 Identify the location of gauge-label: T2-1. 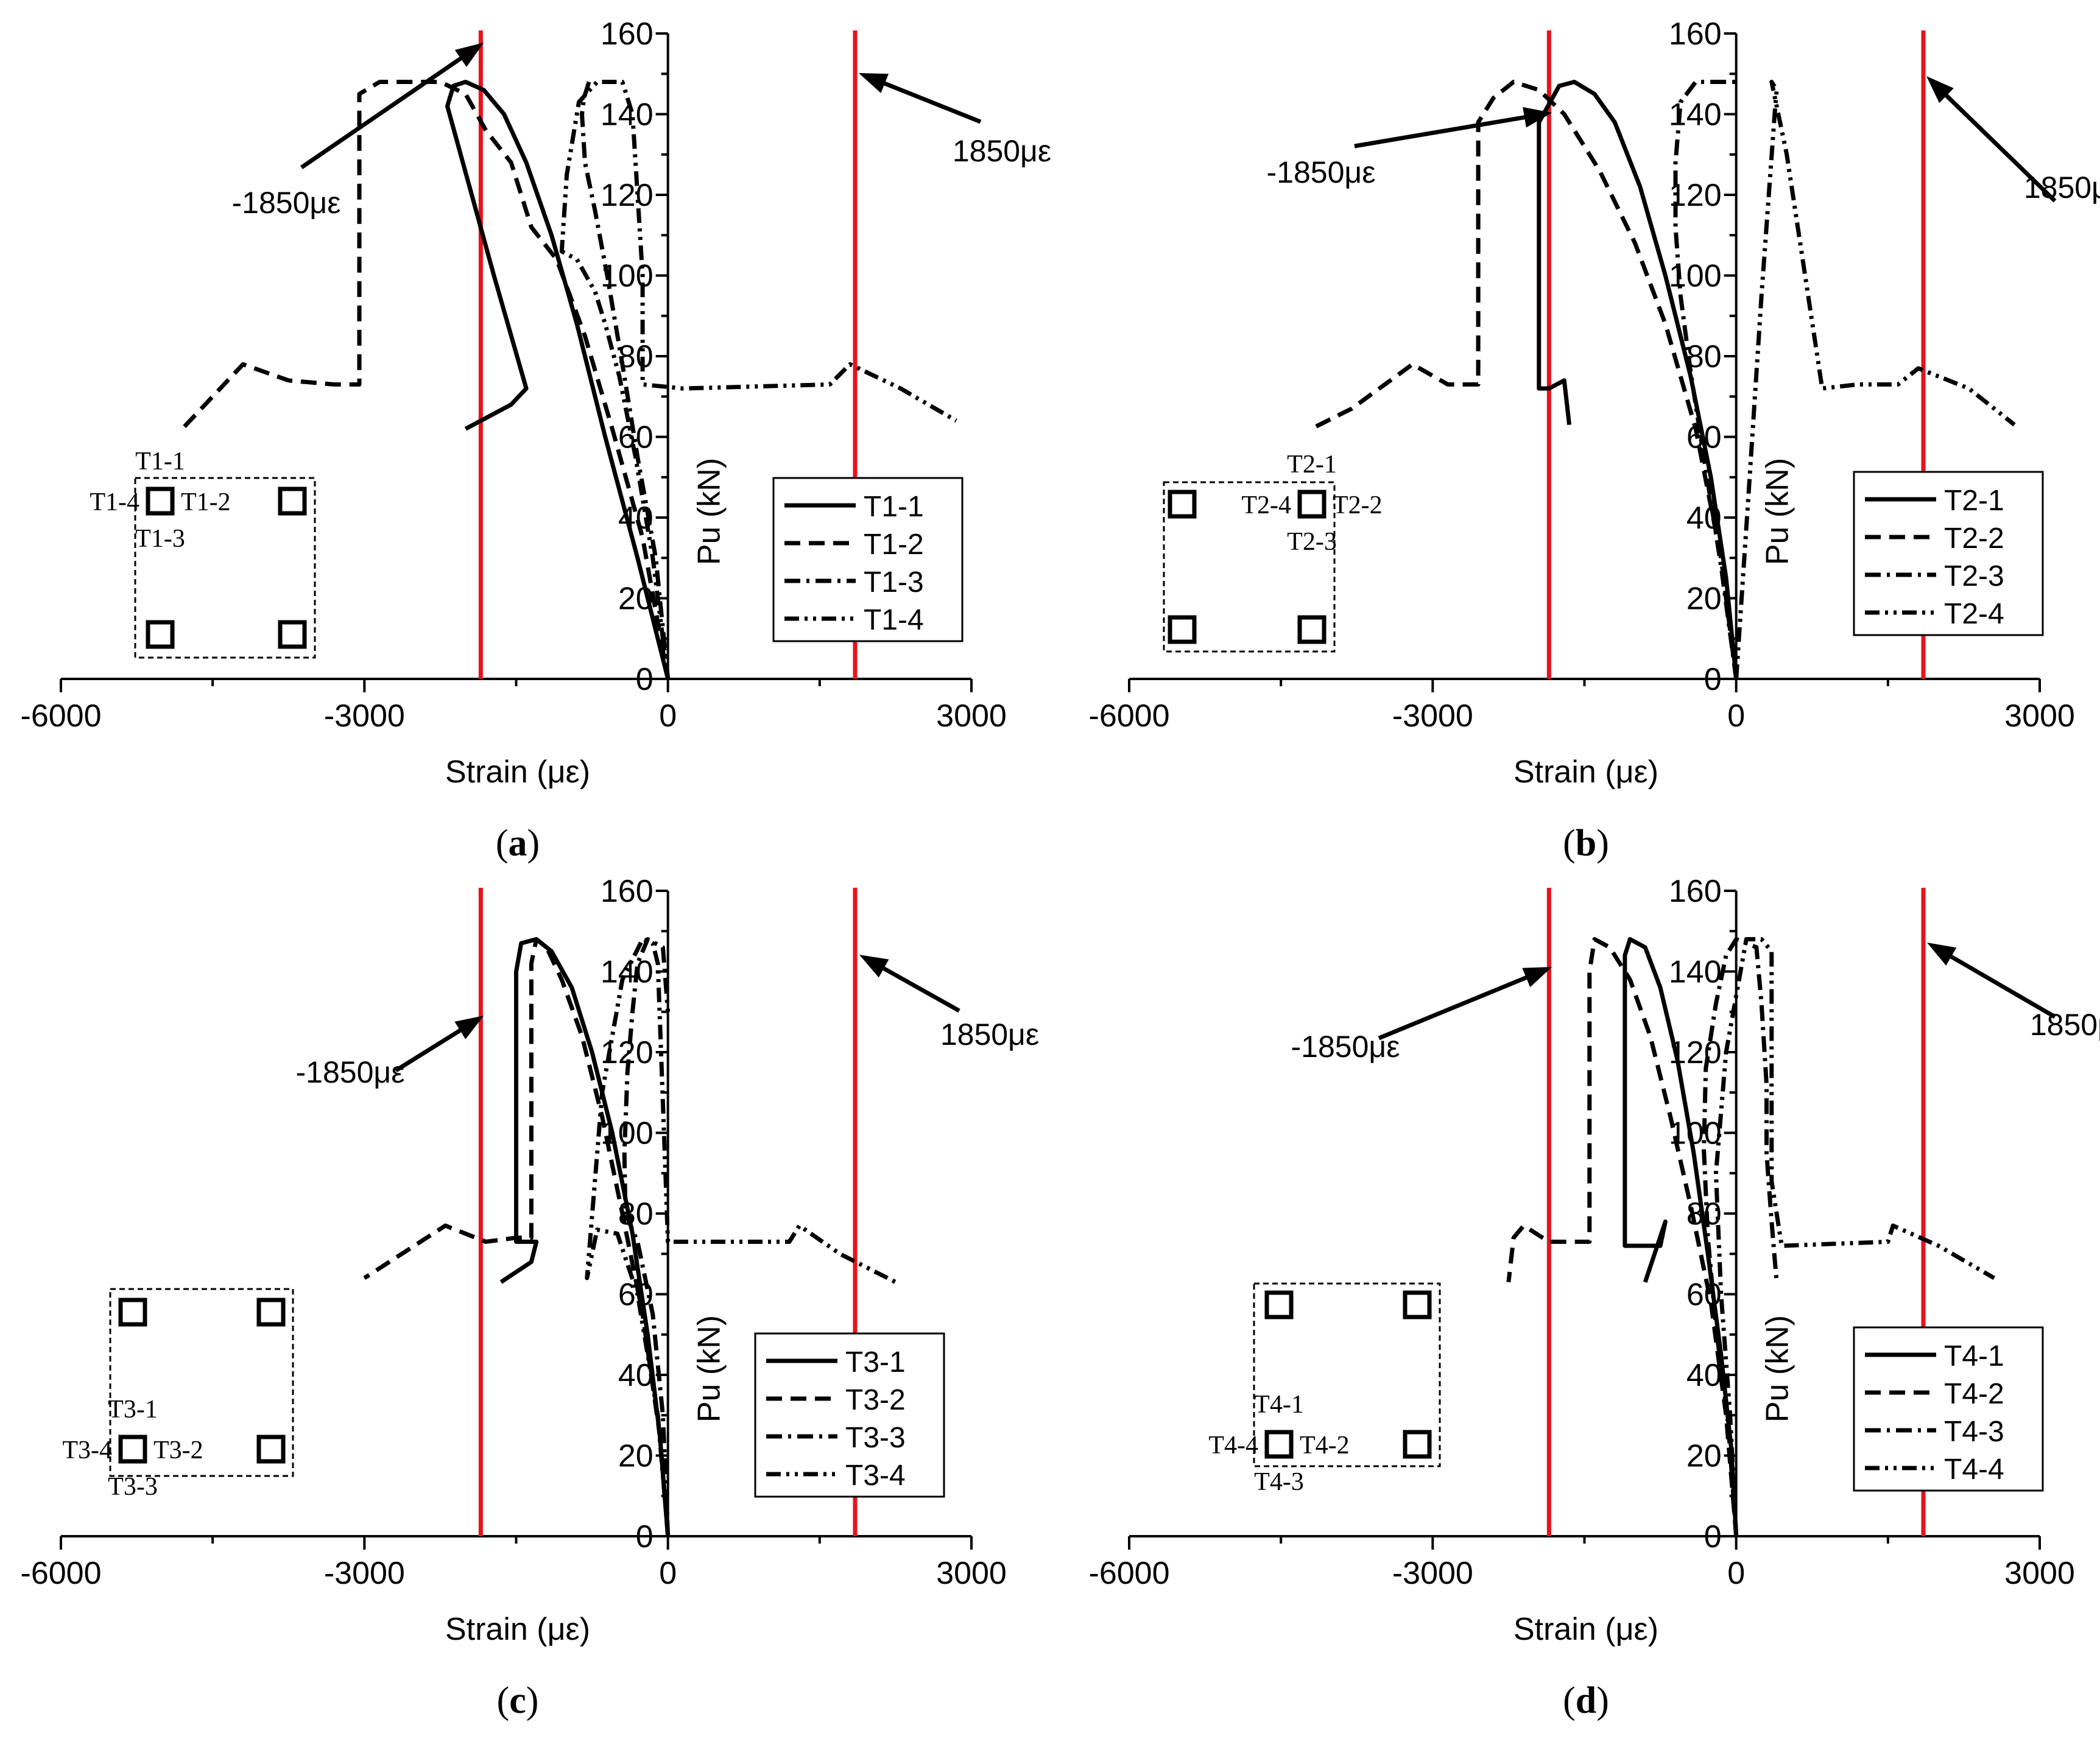
(1312, 465).